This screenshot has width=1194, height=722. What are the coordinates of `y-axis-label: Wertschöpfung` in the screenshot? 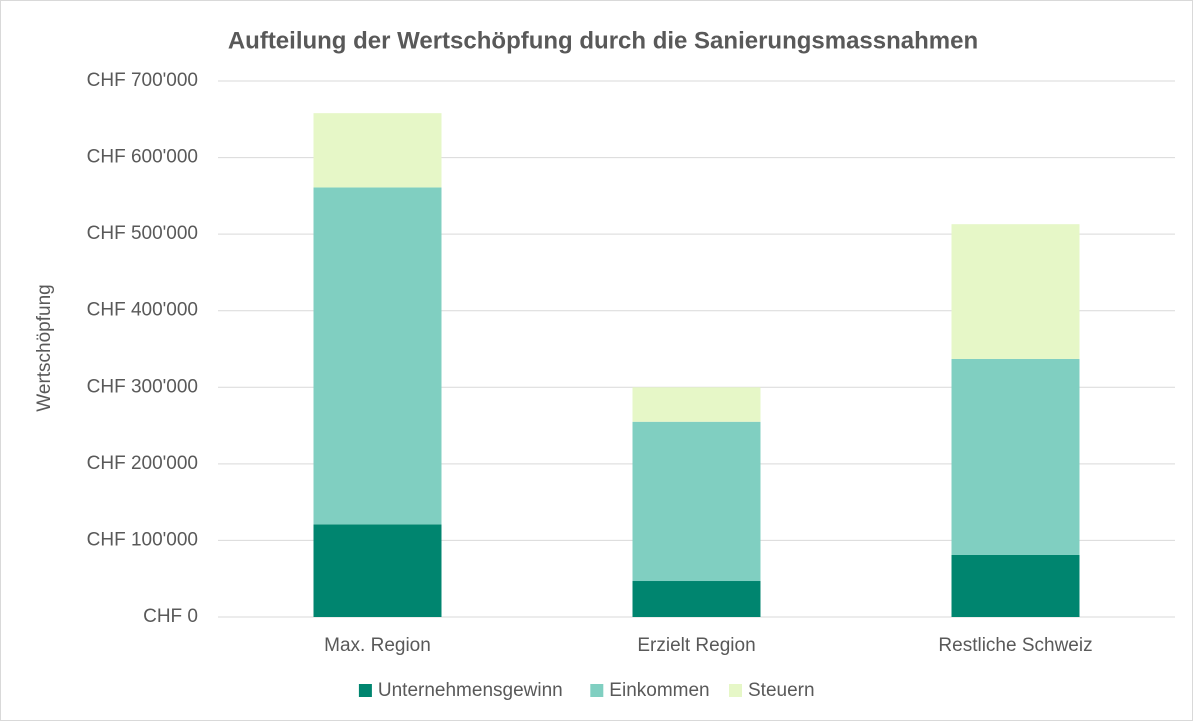 It's located at (44, 347).